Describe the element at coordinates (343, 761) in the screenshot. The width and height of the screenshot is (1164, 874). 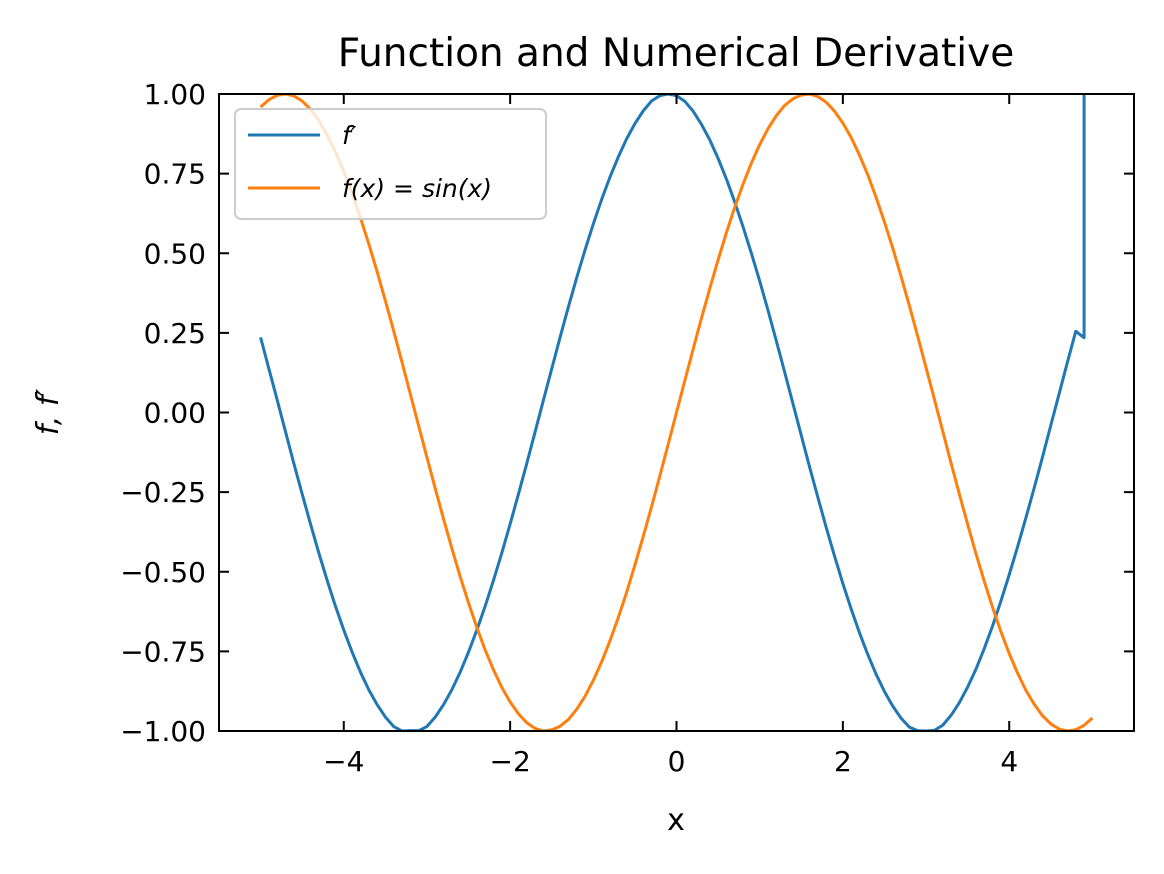
I see `x-tick-label: −4` at that location.